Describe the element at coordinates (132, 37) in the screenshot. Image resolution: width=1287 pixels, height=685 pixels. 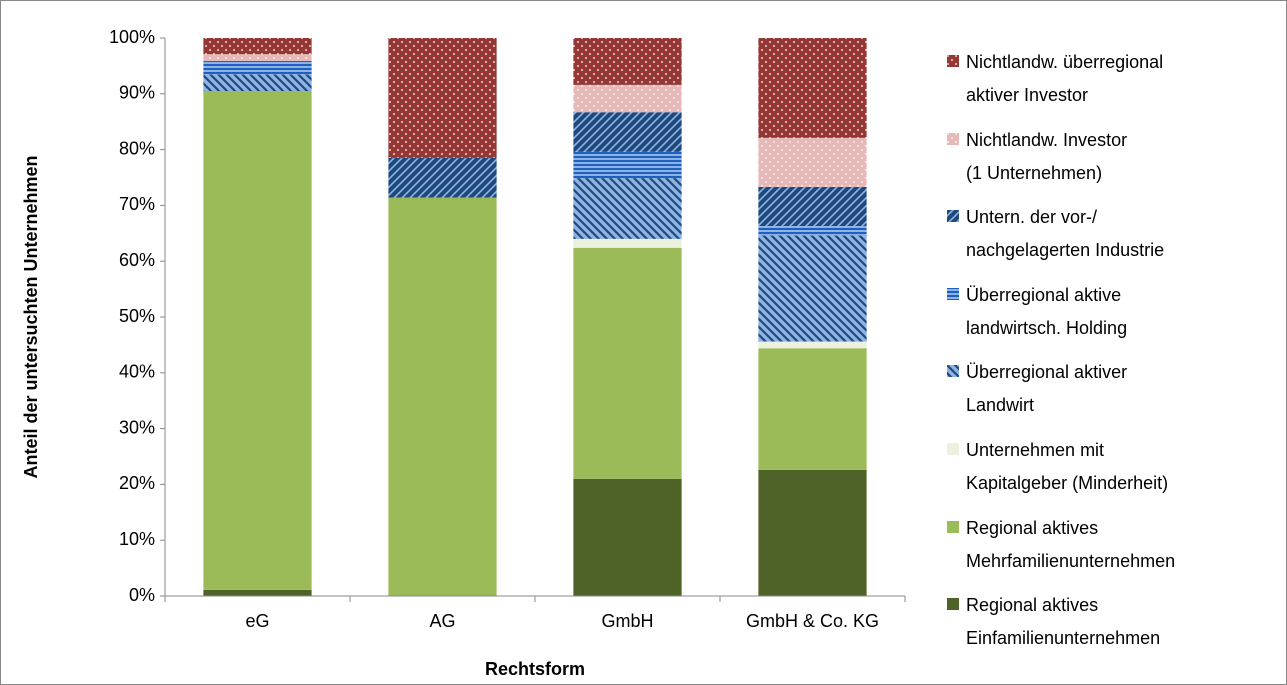
I see `y-tick-label: 100%` at that location.